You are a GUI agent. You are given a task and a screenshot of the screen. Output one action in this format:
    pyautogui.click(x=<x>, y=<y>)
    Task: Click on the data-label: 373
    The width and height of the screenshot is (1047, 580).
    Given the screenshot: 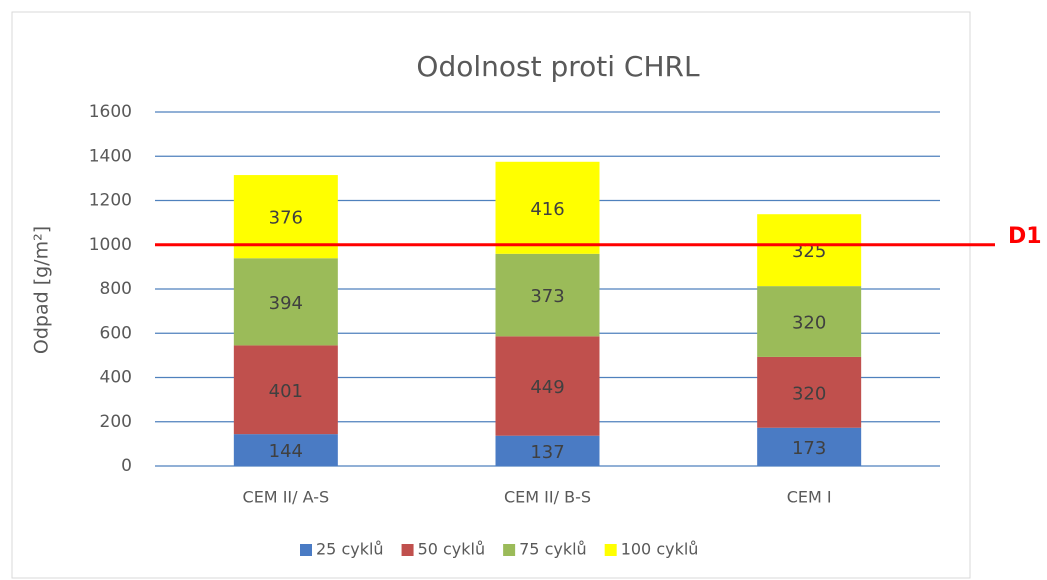 What is the action you would take?
    pyautogui.click(x=547, y=296)
    